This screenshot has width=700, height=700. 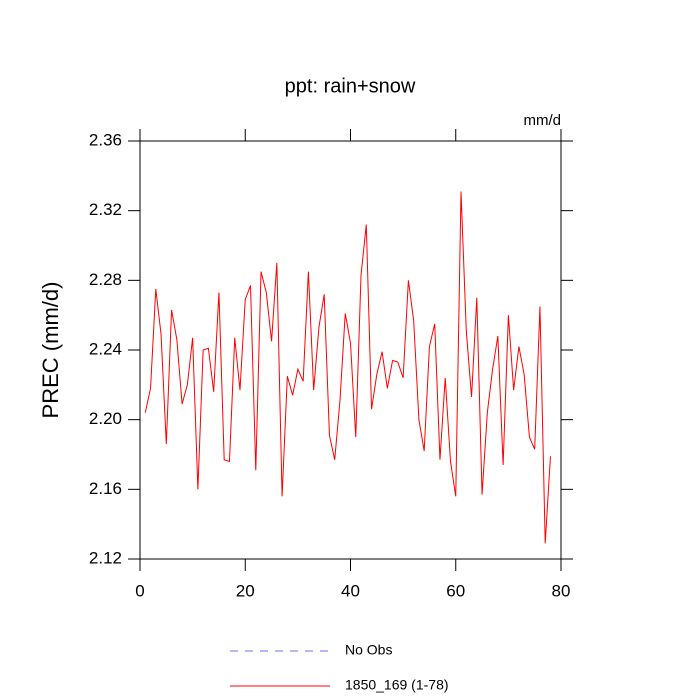 I want to click on y-tick-label: 2.24, so click(x=105, y=348).